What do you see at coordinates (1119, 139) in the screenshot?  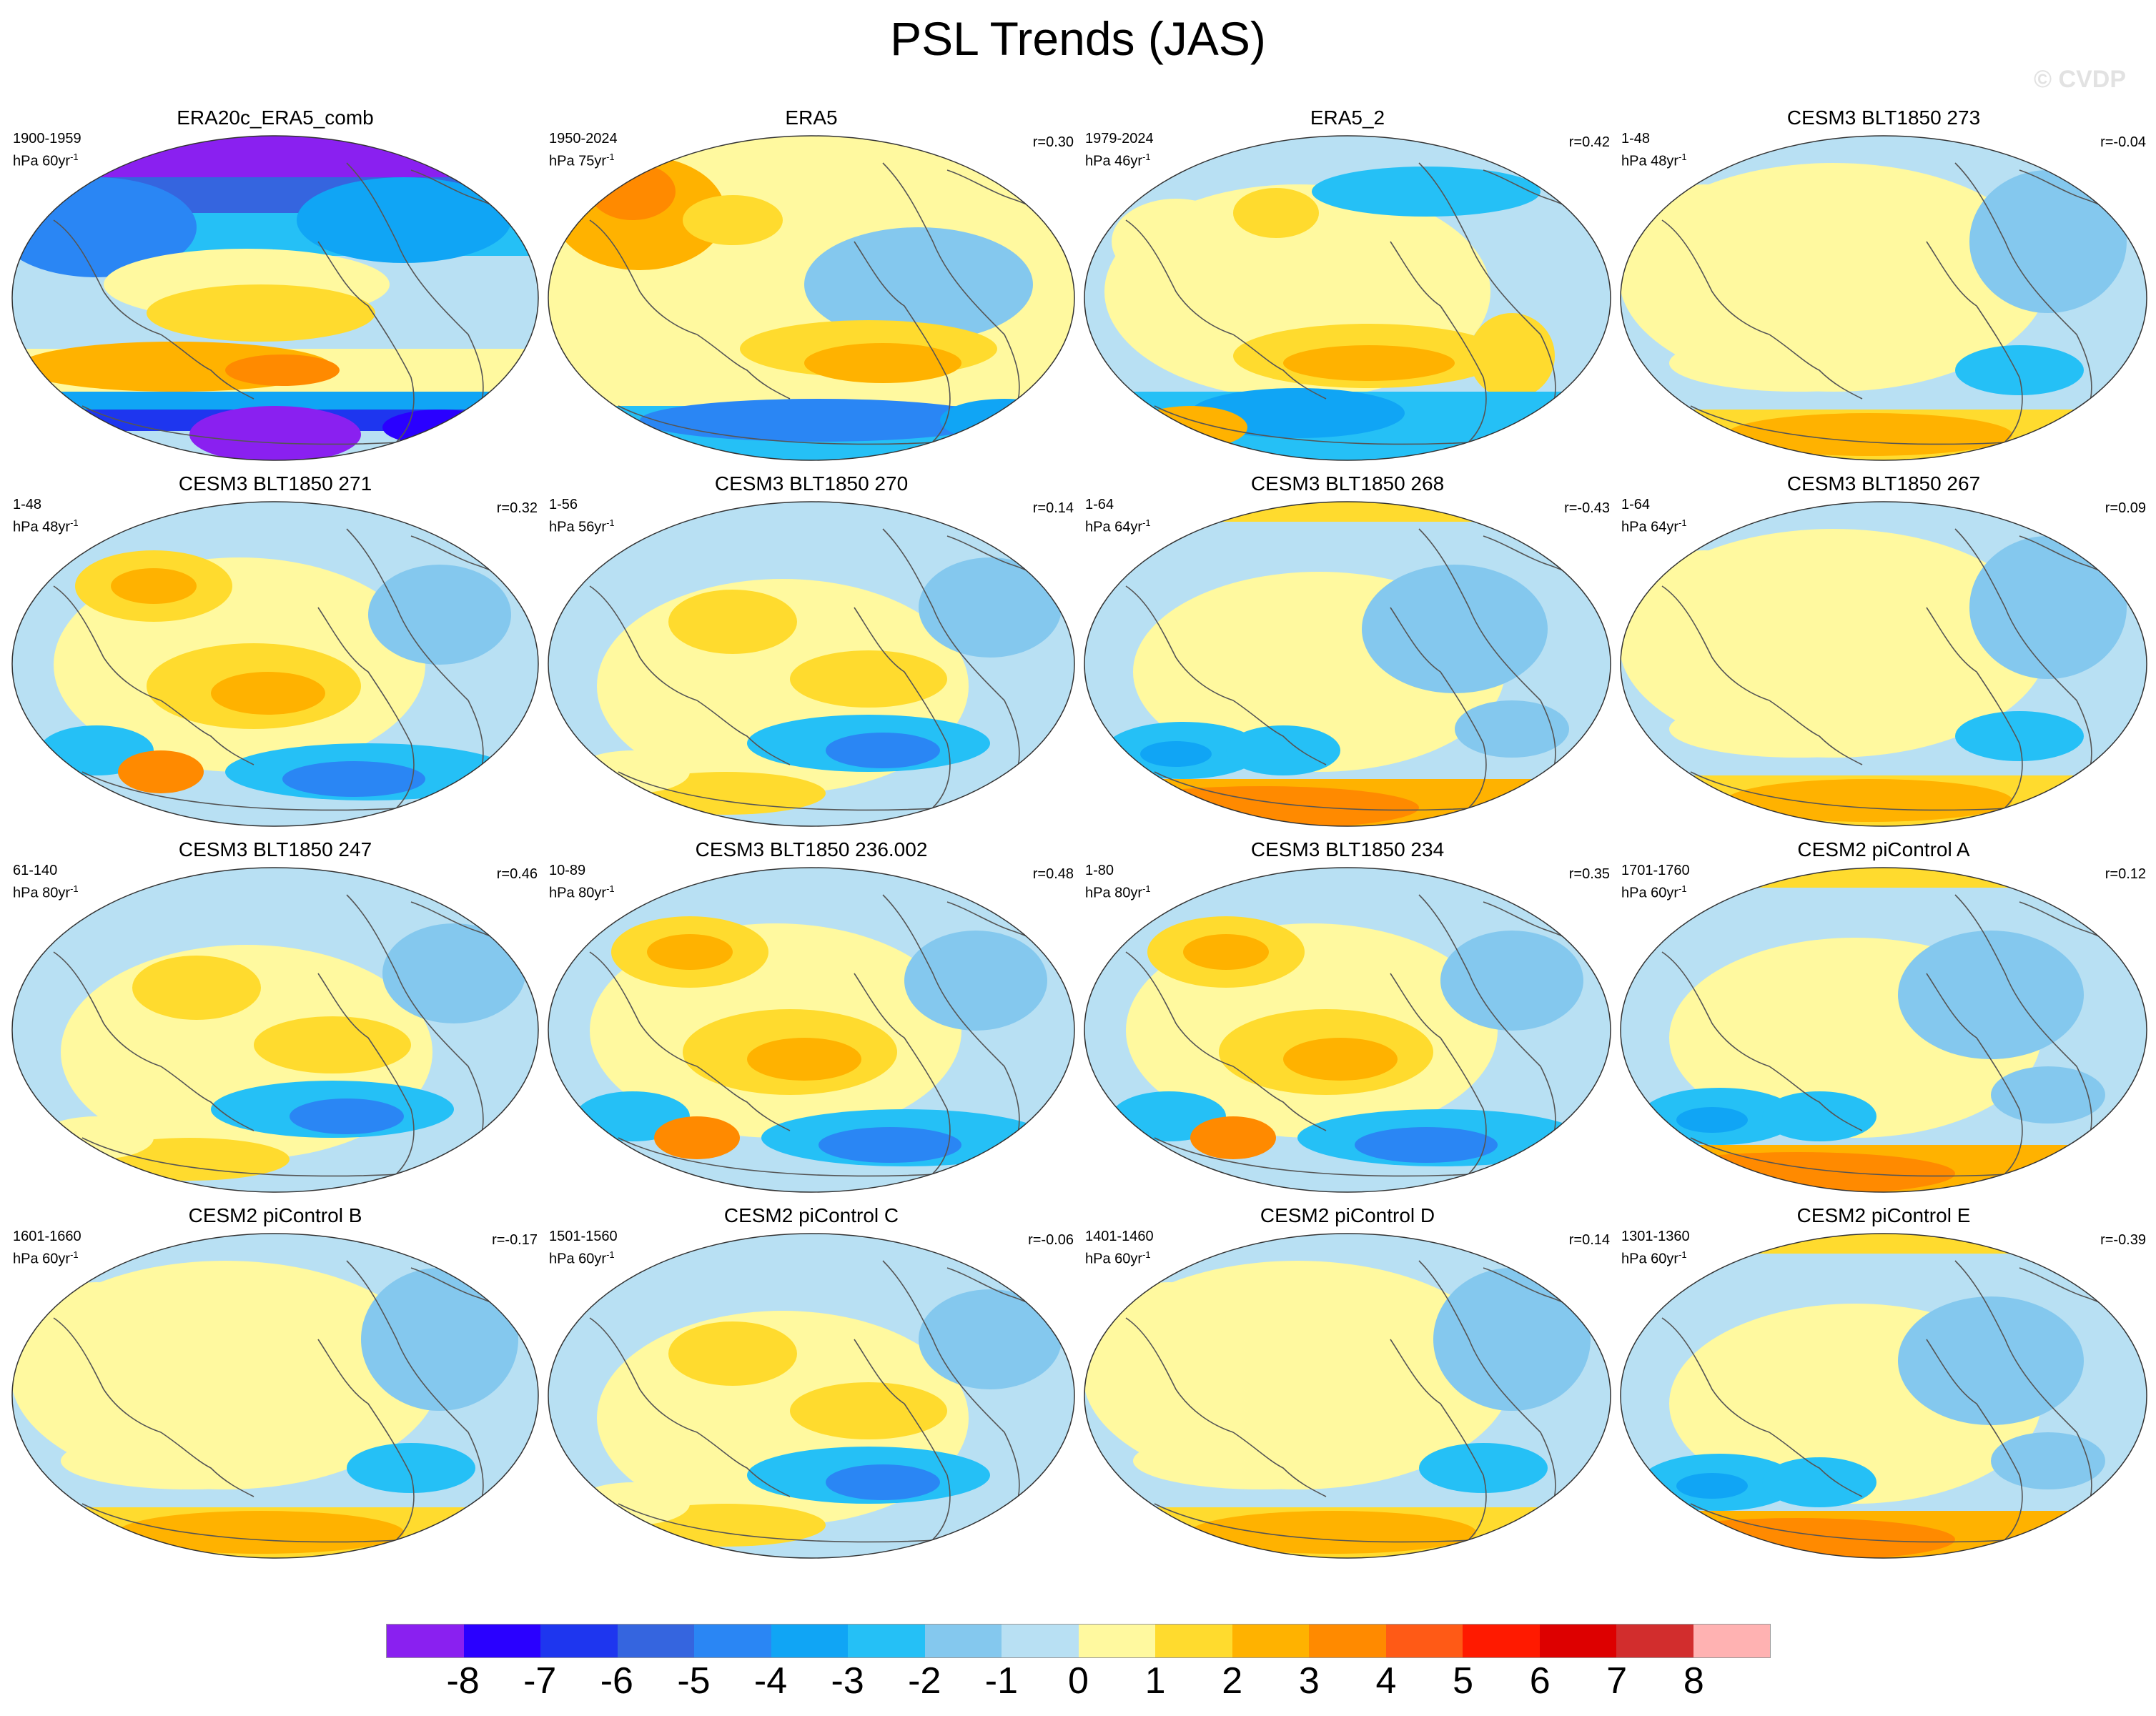 I see `panel-period: 1979-2024` at bounding box center [1119, 139].